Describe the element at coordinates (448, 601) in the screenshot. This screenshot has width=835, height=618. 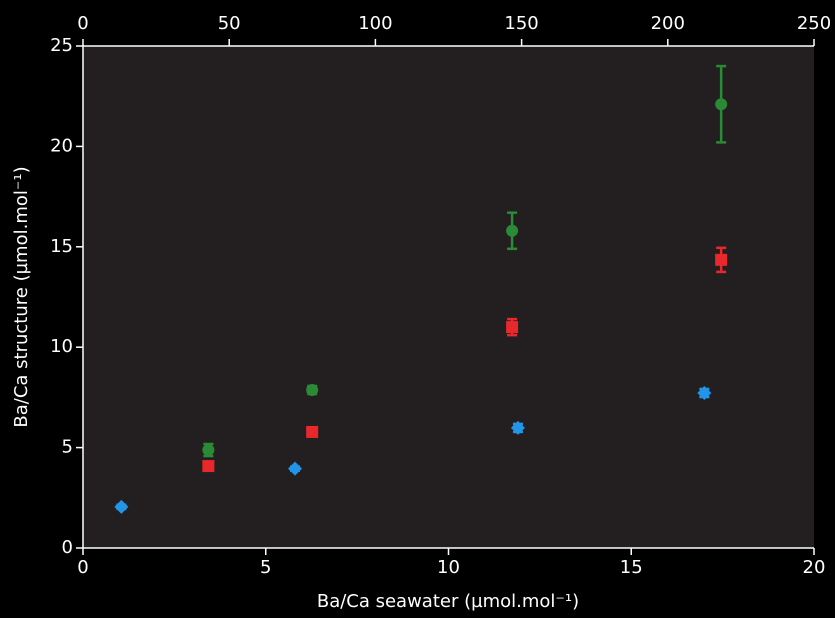
I see `x-axis-label: Ba/Ca seawater (µmol.mol⁻¹)` at that location.